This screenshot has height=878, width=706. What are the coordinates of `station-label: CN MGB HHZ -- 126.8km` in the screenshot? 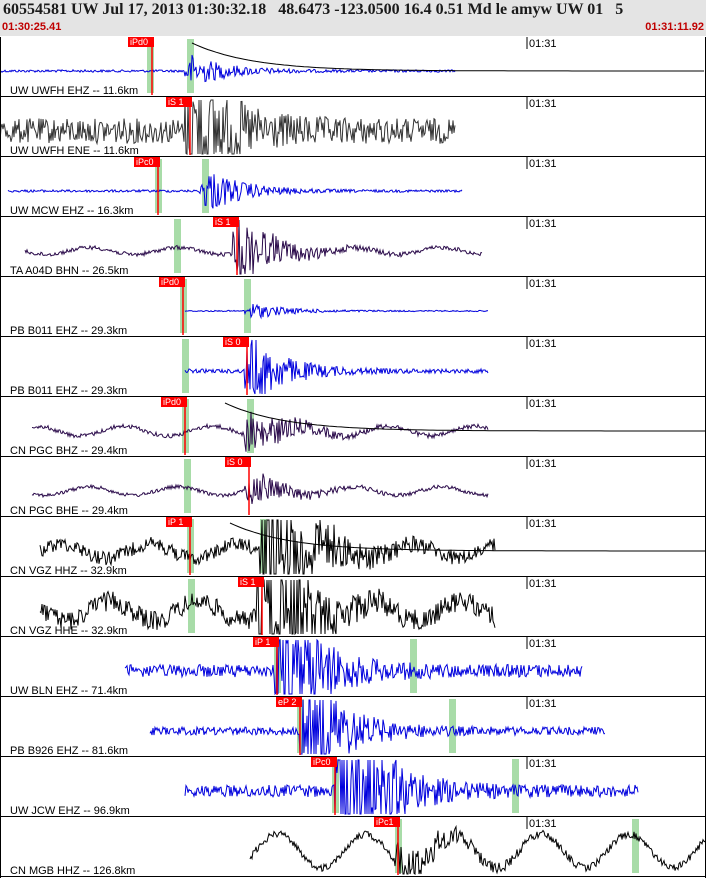 It's located at (72, 871).